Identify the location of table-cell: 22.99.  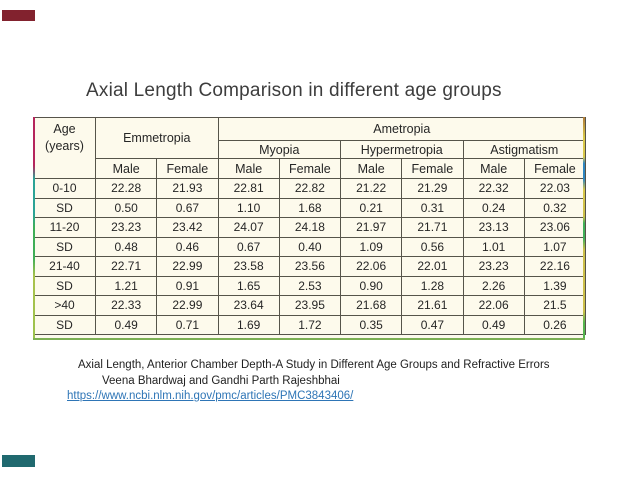
(187, 266).